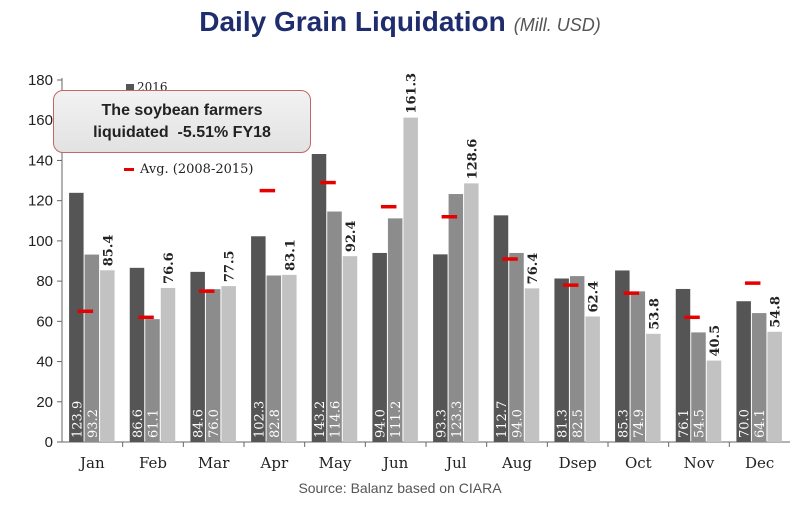 This screenshot has width=800, height=505. Describe the element at coordinates (336, 419) in the screenshot. I see `bar-value-label: 114.6` at that location.